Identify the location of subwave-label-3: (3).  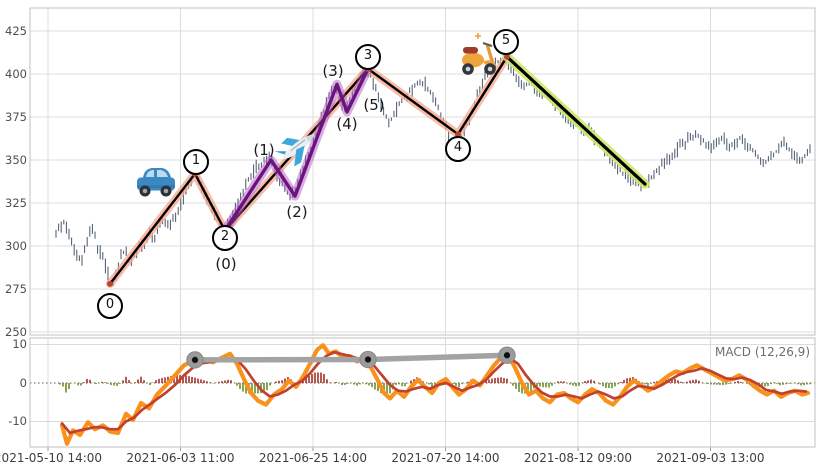
(333, 71).